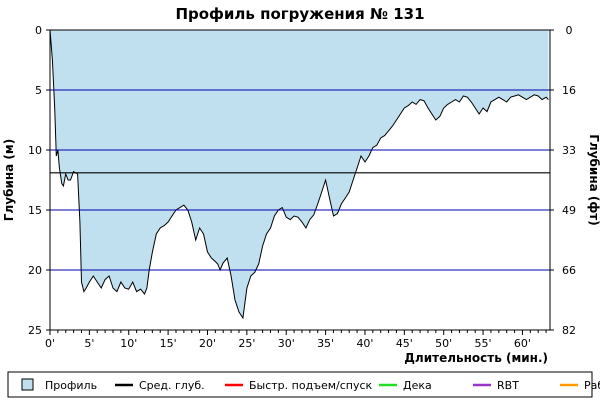 The image size is (600, 400). I want to click on x-tick-label: 15', so click(168, 343).